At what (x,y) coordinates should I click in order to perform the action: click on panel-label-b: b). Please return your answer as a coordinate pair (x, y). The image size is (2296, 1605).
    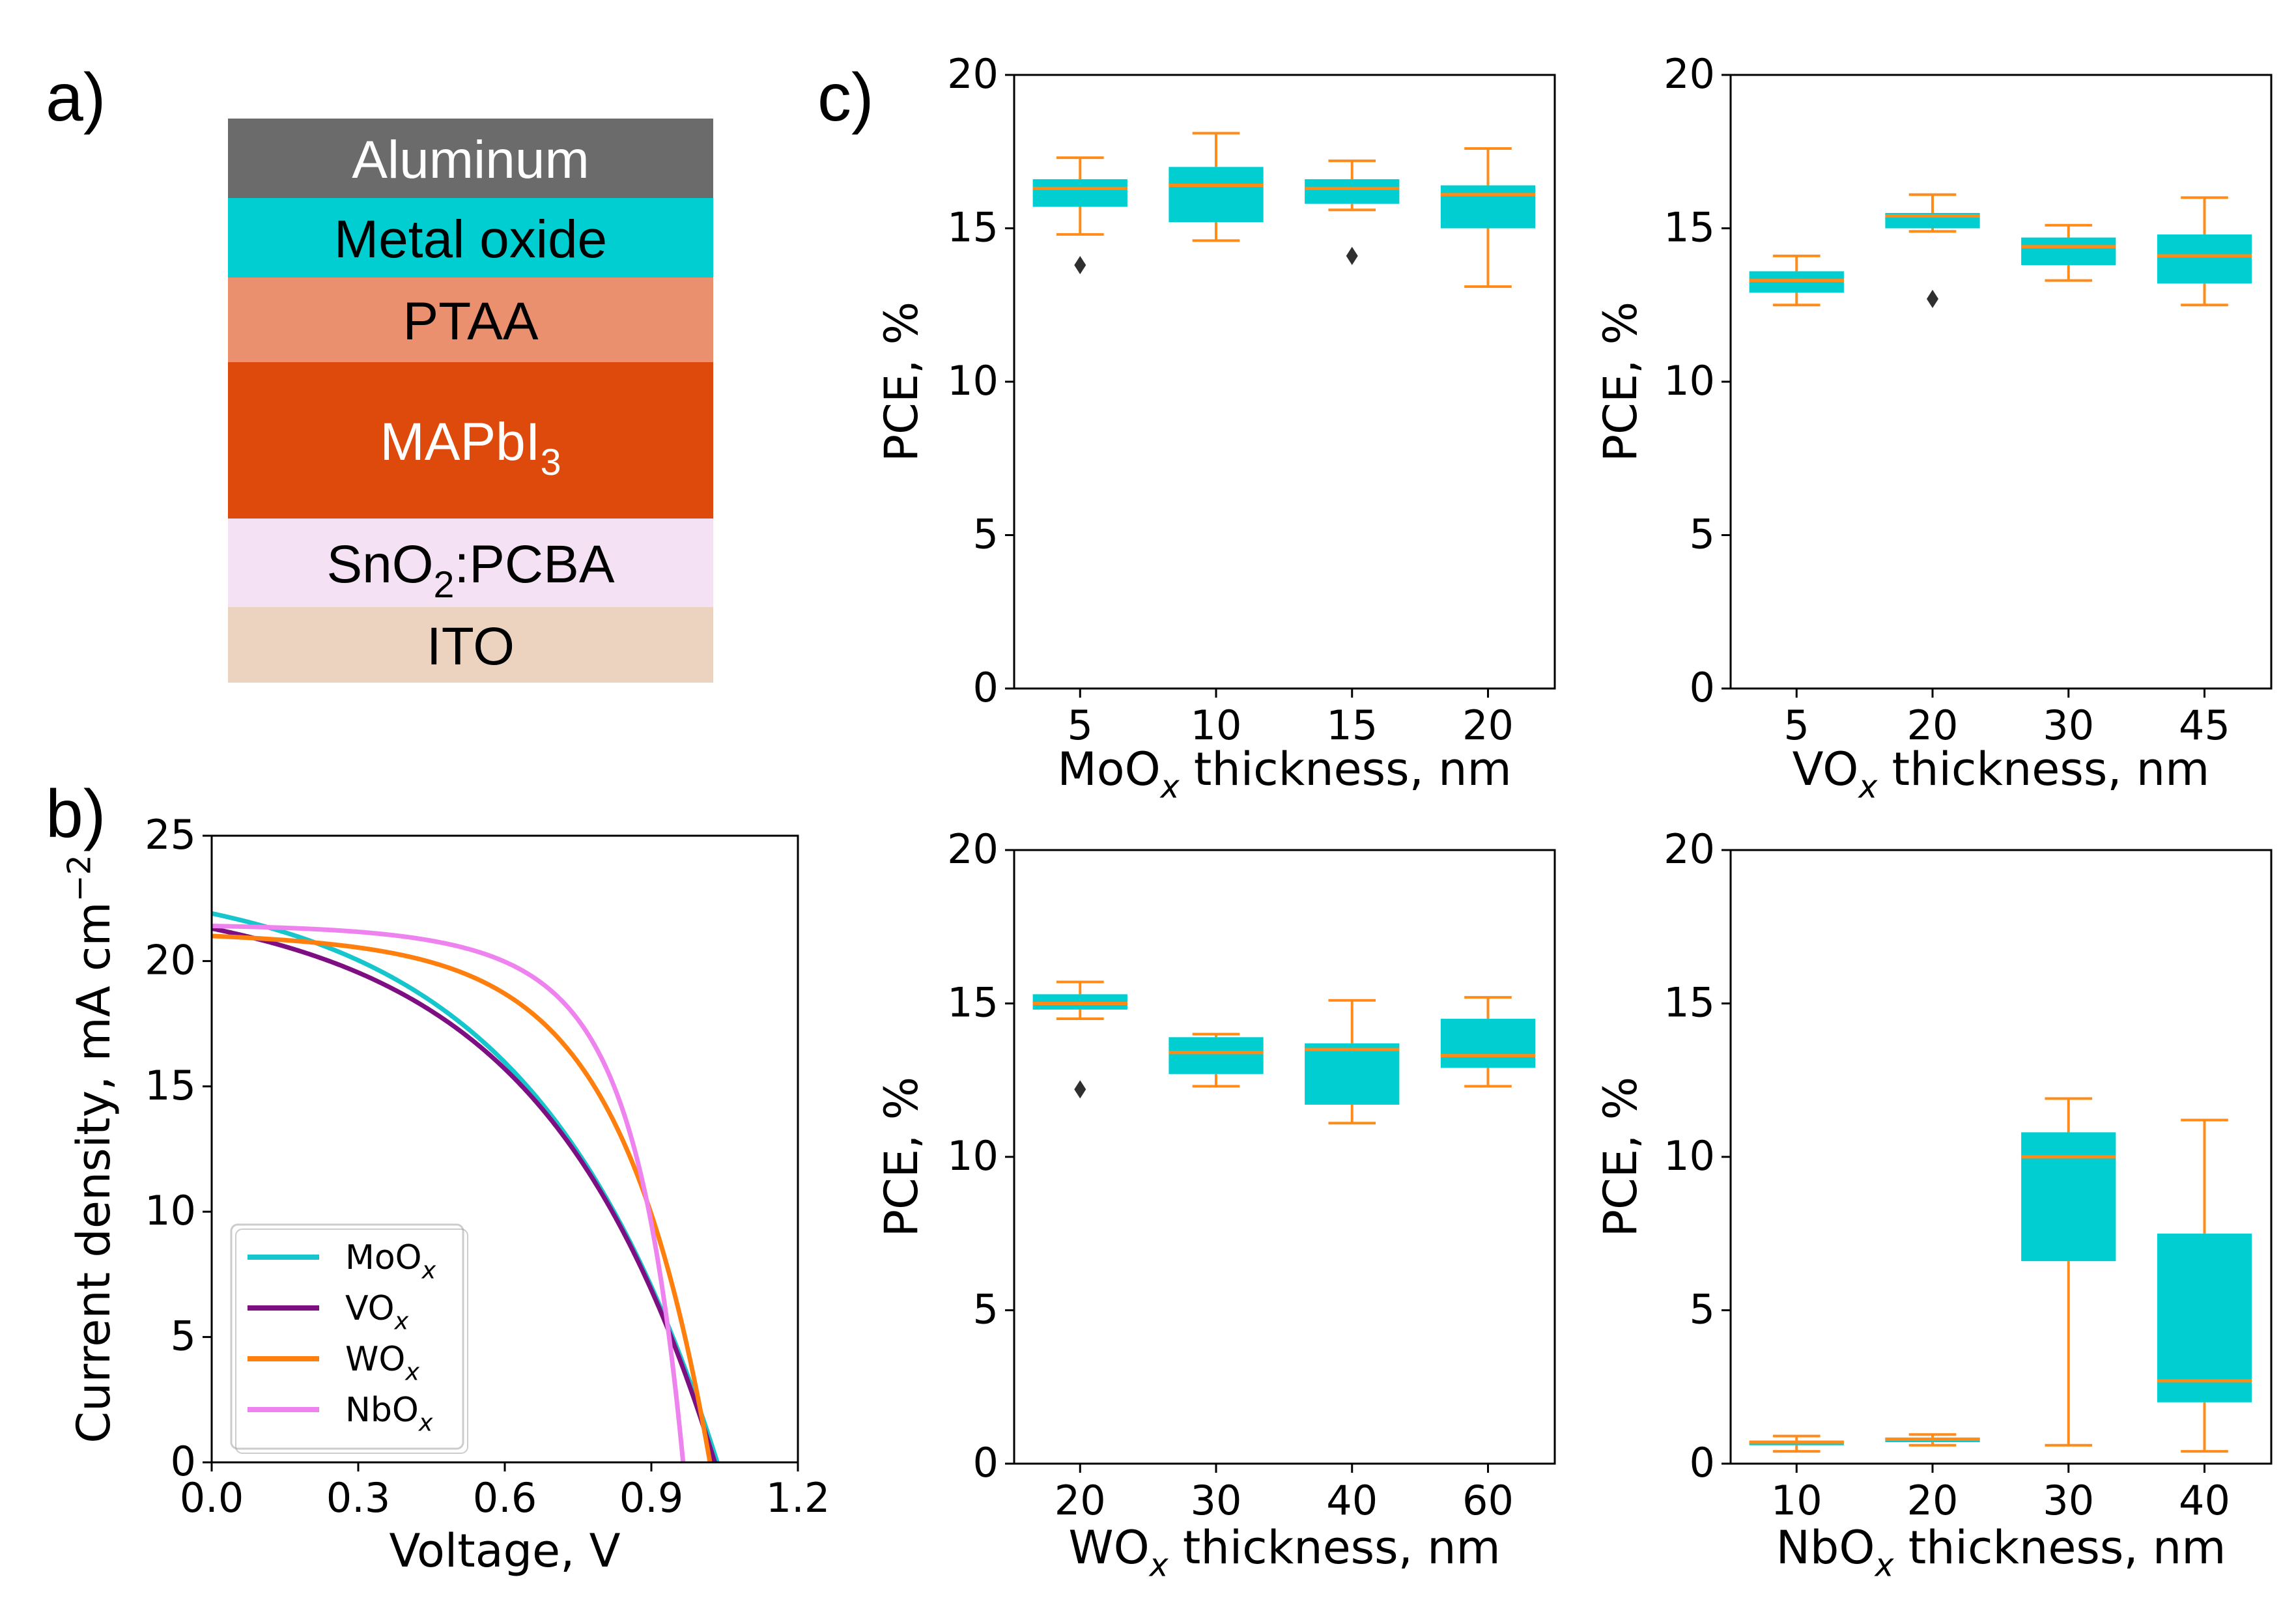
    Looking at the image, I should click on (76, 814).